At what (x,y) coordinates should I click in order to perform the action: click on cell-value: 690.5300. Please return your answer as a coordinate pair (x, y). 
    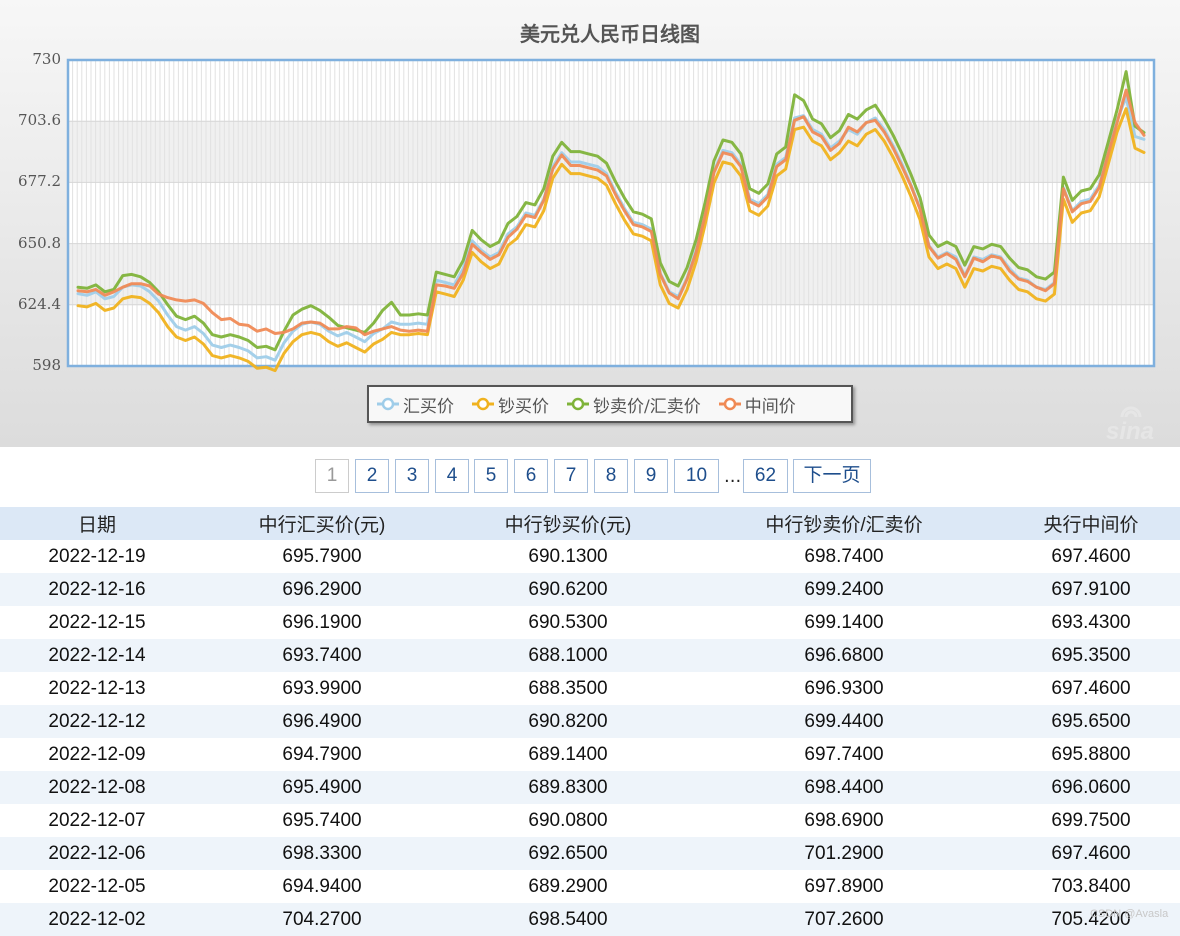
    Looking at the image, I should click on (568, 622).